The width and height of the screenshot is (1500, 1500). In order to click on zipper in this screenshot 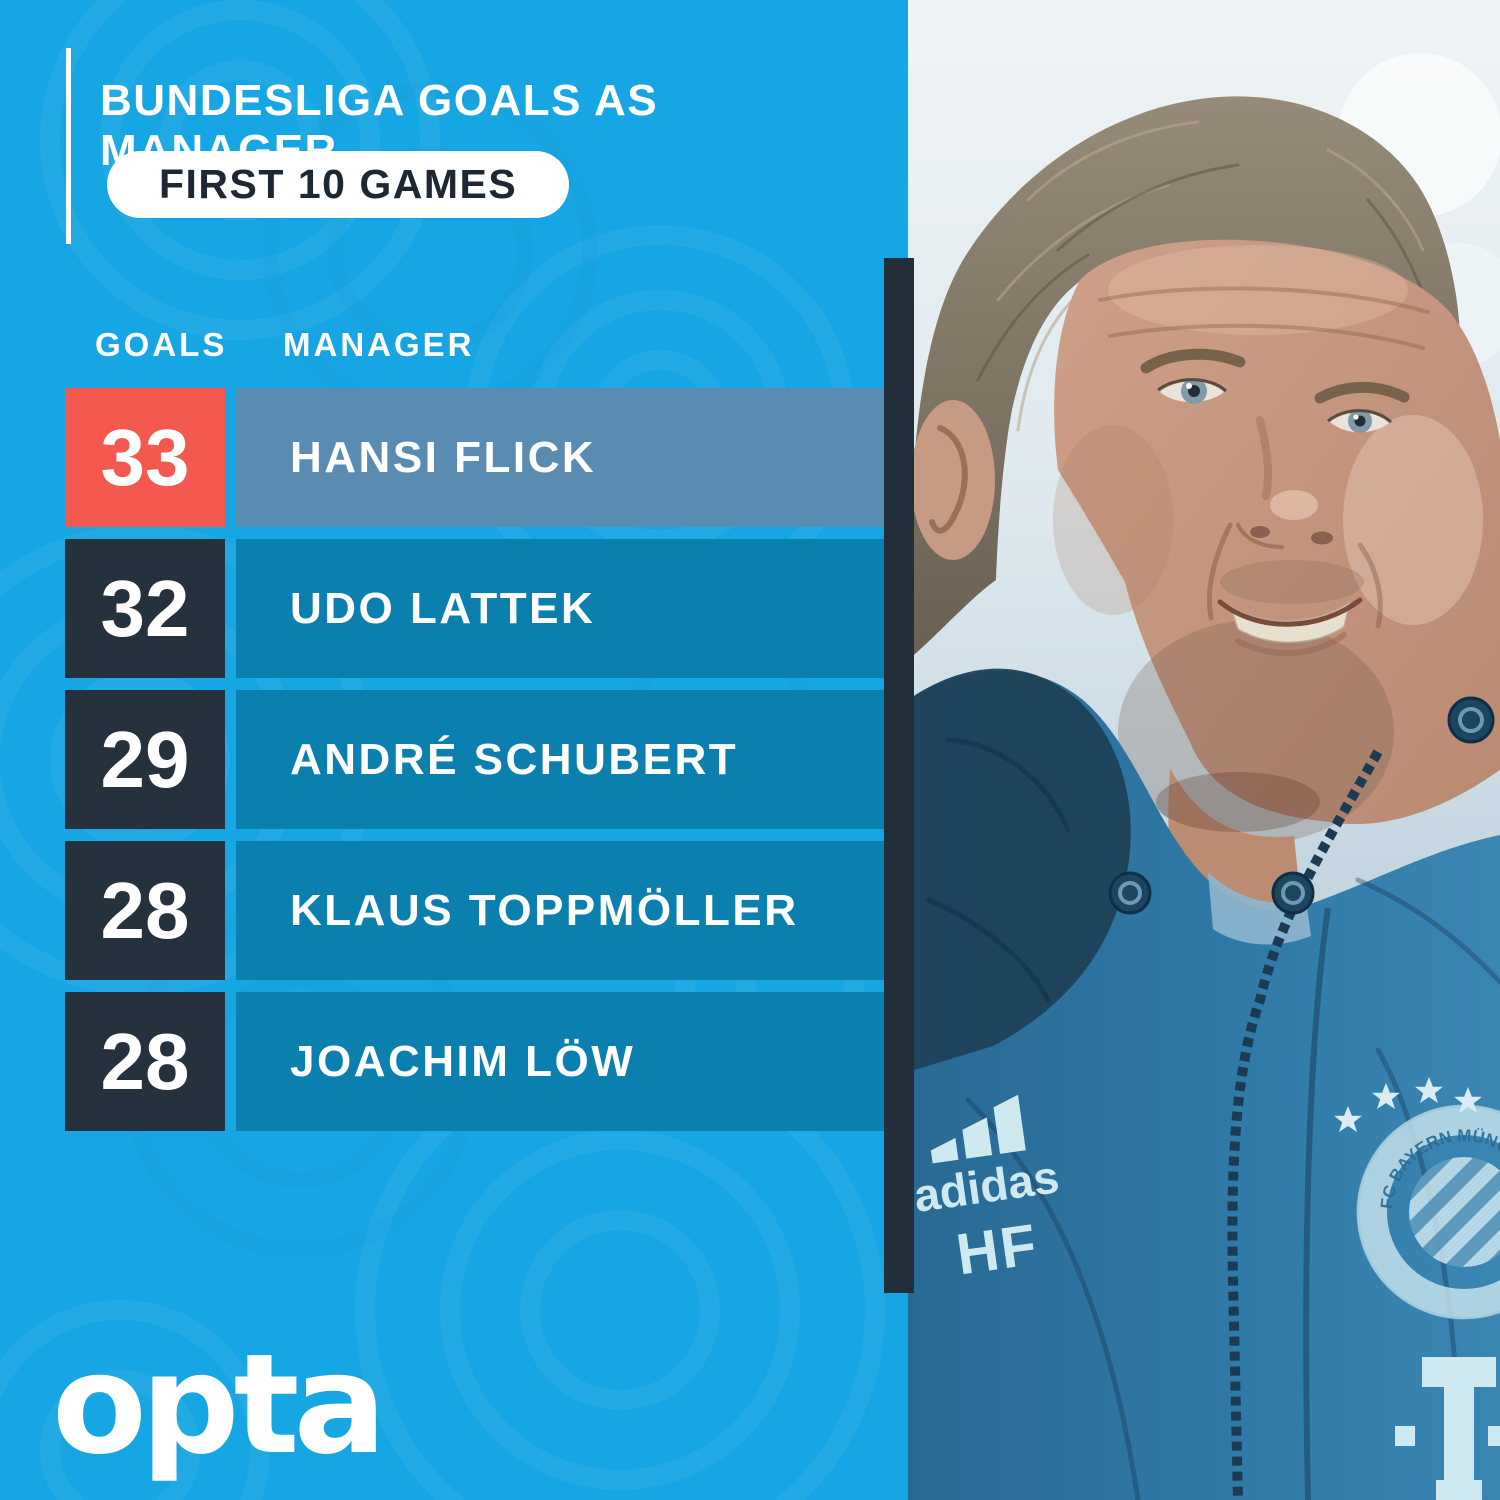, I will do `click(1305, 1124)`.